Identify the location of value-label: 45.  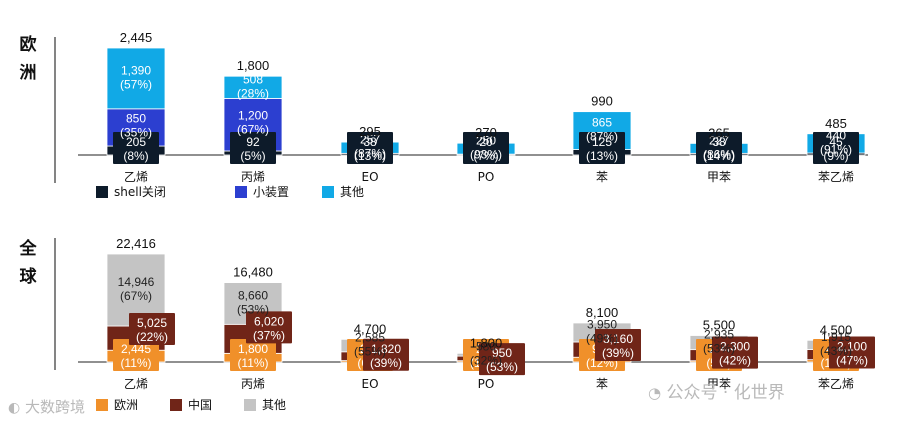
(836, 142).